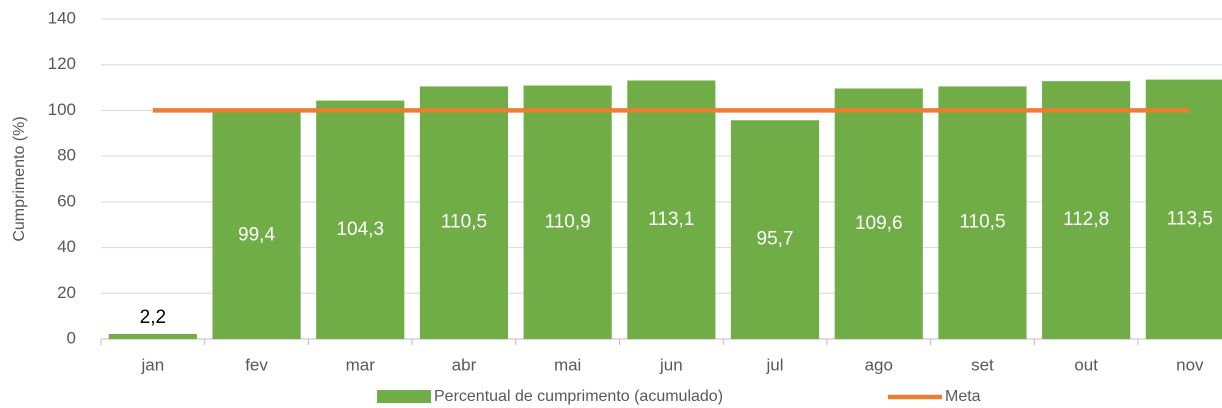 This screenshot has height=408, width=1222. What do you see at coordinates (775, 239) in the screenshot?
I see `data-label: 95,7` at bounding box center [775, 239].